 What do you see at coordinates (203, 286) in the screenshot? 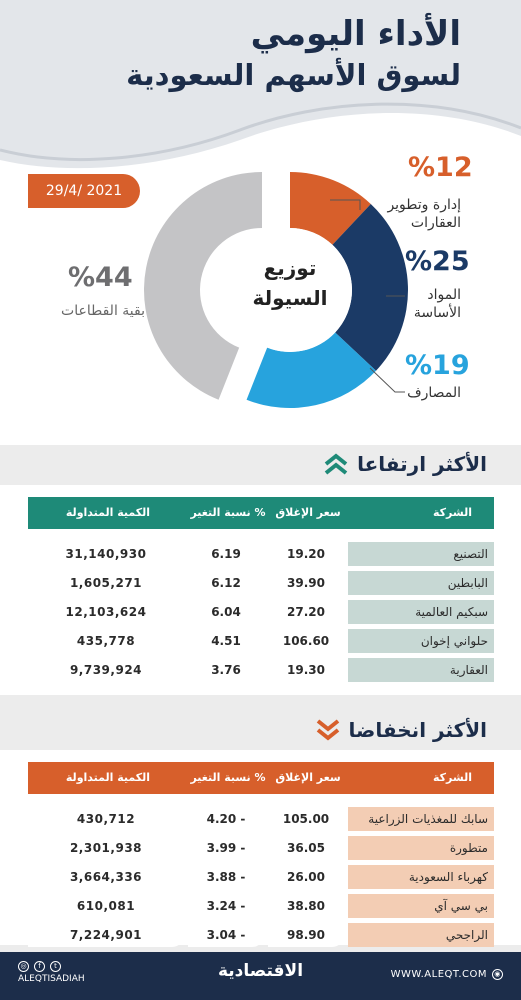
I see `donut-segment-other` at bounding box center [203, 286].